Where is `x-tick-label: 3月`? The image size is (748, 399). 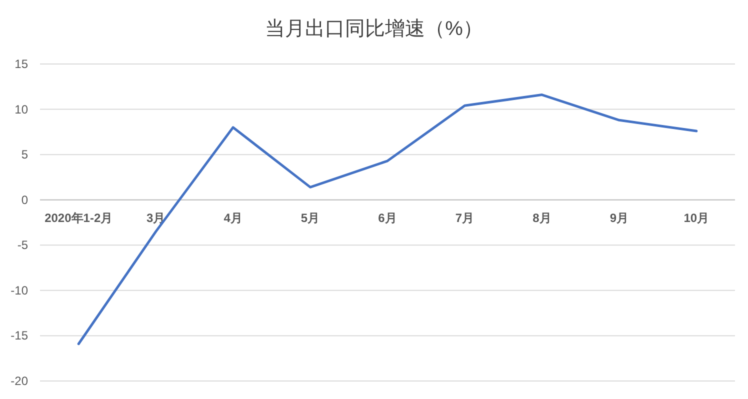
x-tick-label: 3月 is located at coordinates (156, 217).